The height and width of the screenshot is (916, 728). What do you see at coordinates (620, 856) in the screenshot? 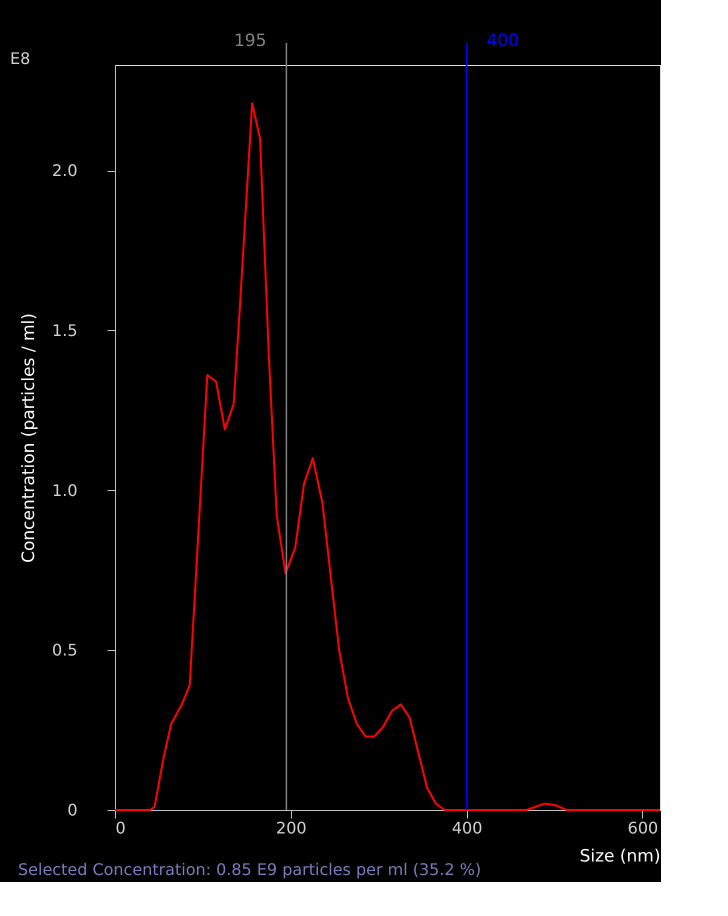
I see `x-axis-title: Size (nm)` at bounding box center [620, 856].